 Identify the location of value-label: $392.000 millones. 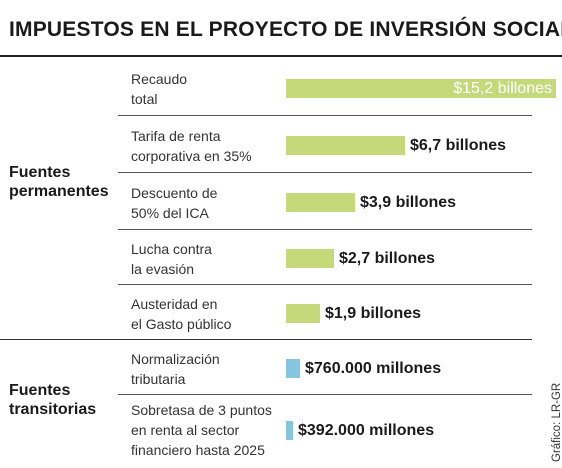
(366, 430).